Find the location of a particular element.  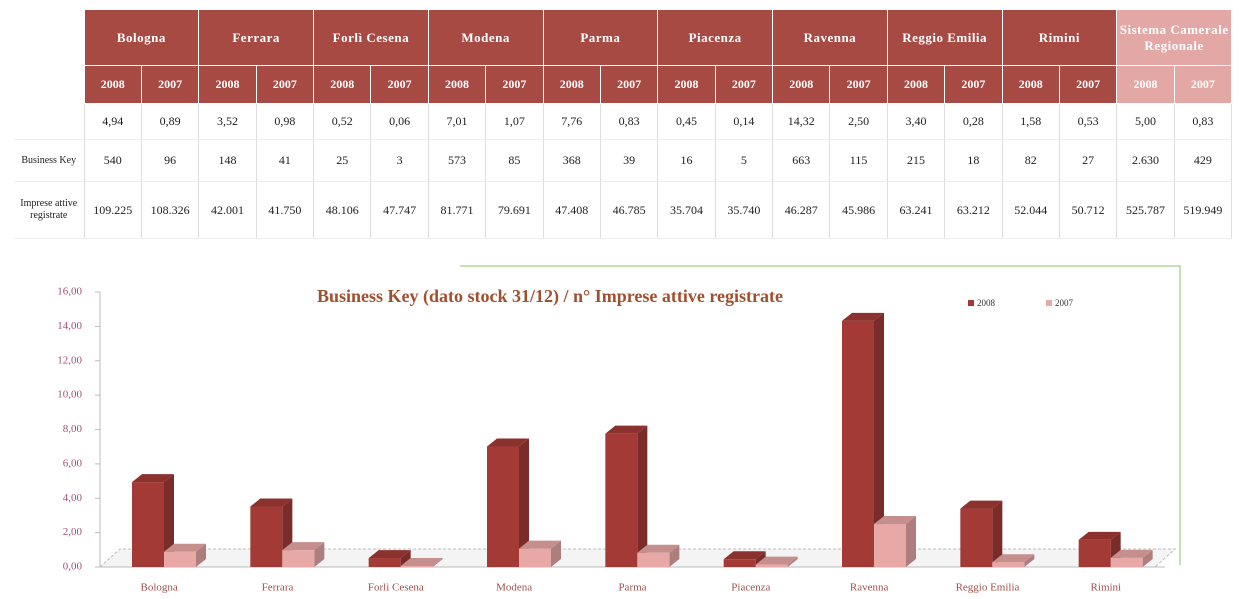

x-tick-label: Parma is located at coordinates (632, 588).